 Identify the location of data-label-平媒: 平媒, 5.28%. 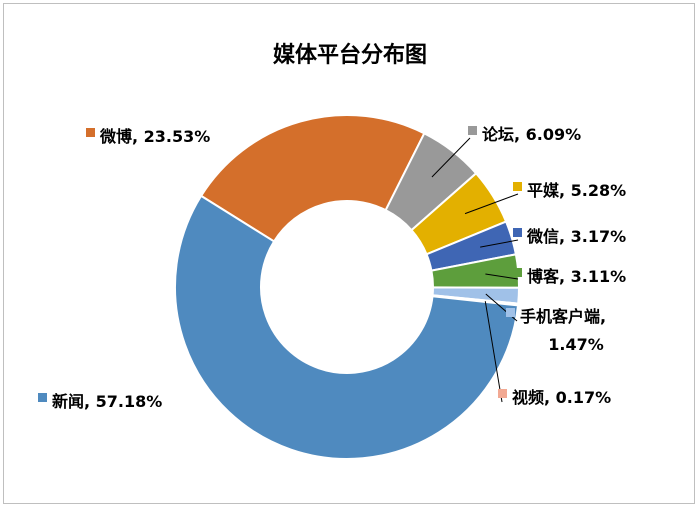
(576, 190).